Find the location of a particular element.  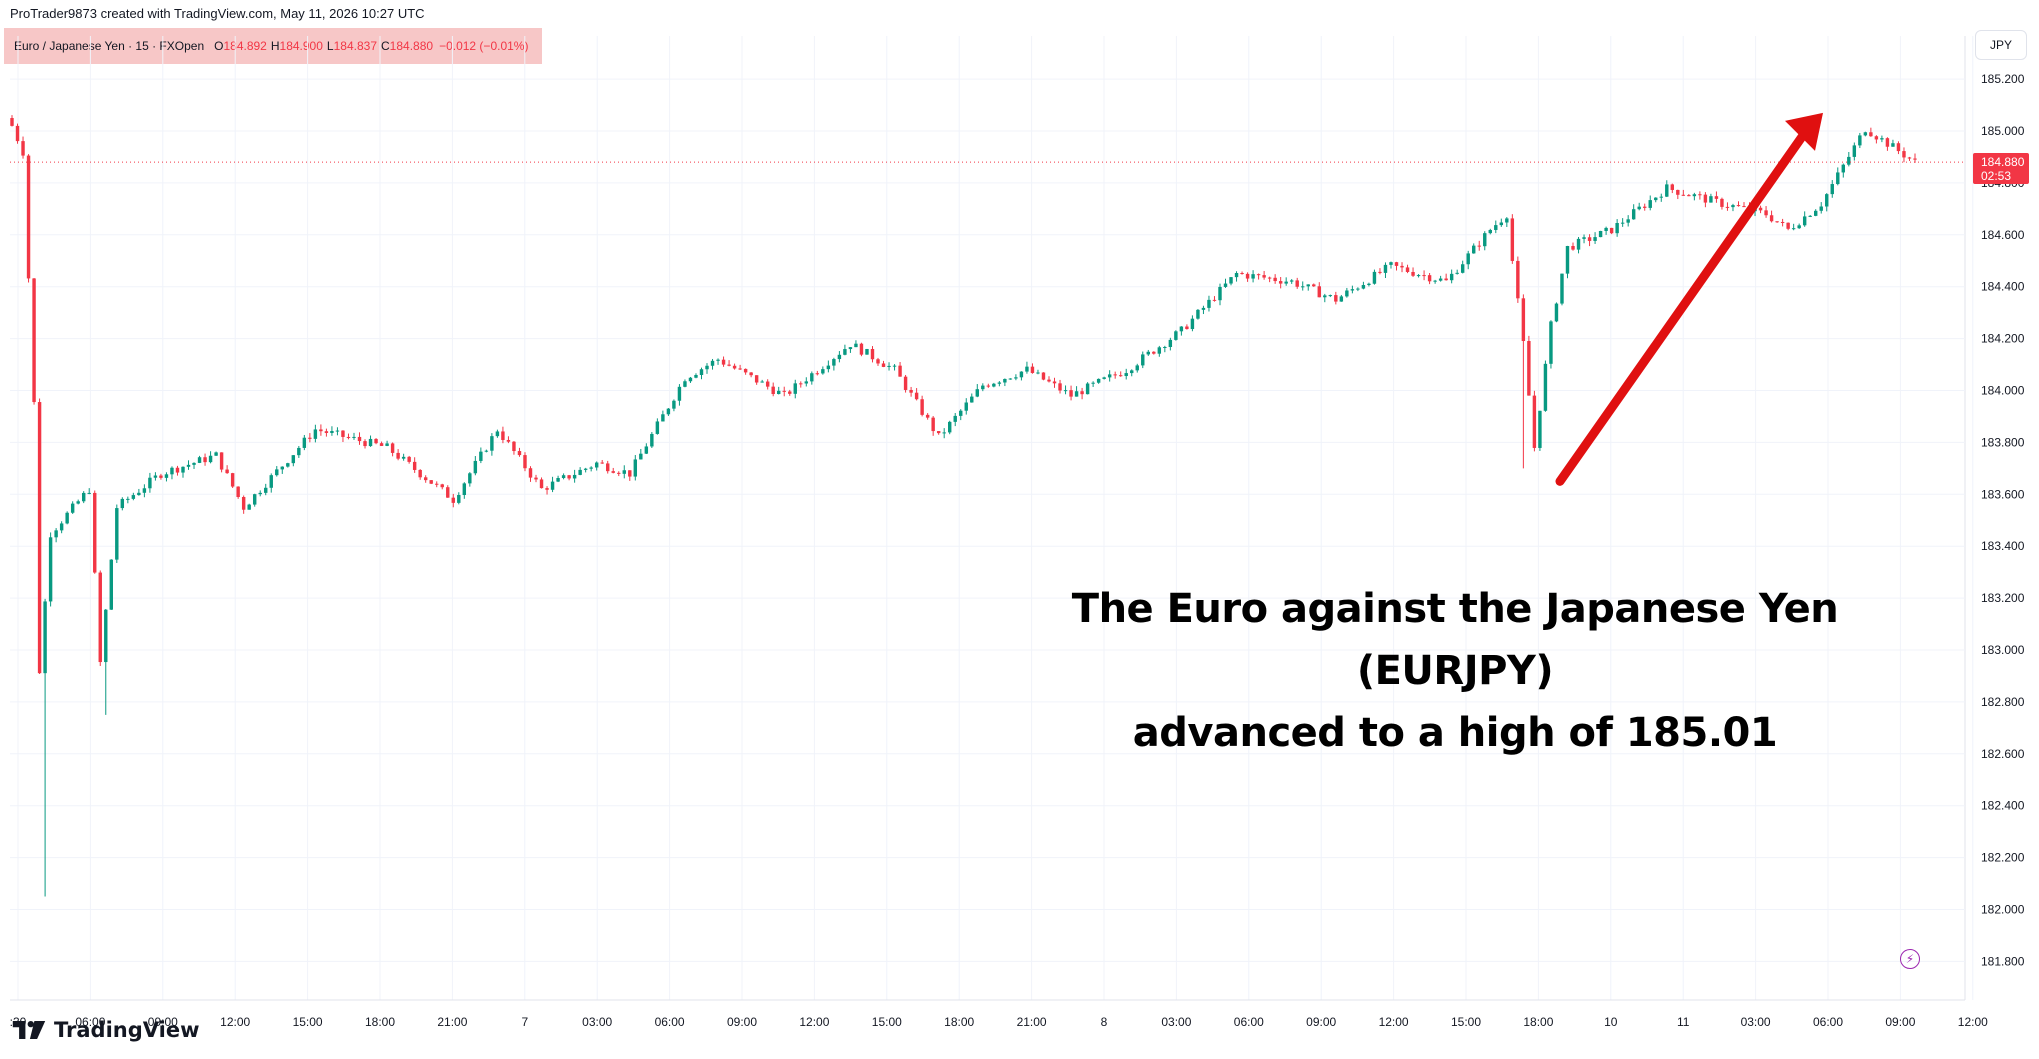

tradingview-brand: TradingView is located at coordinates (105, 1030).